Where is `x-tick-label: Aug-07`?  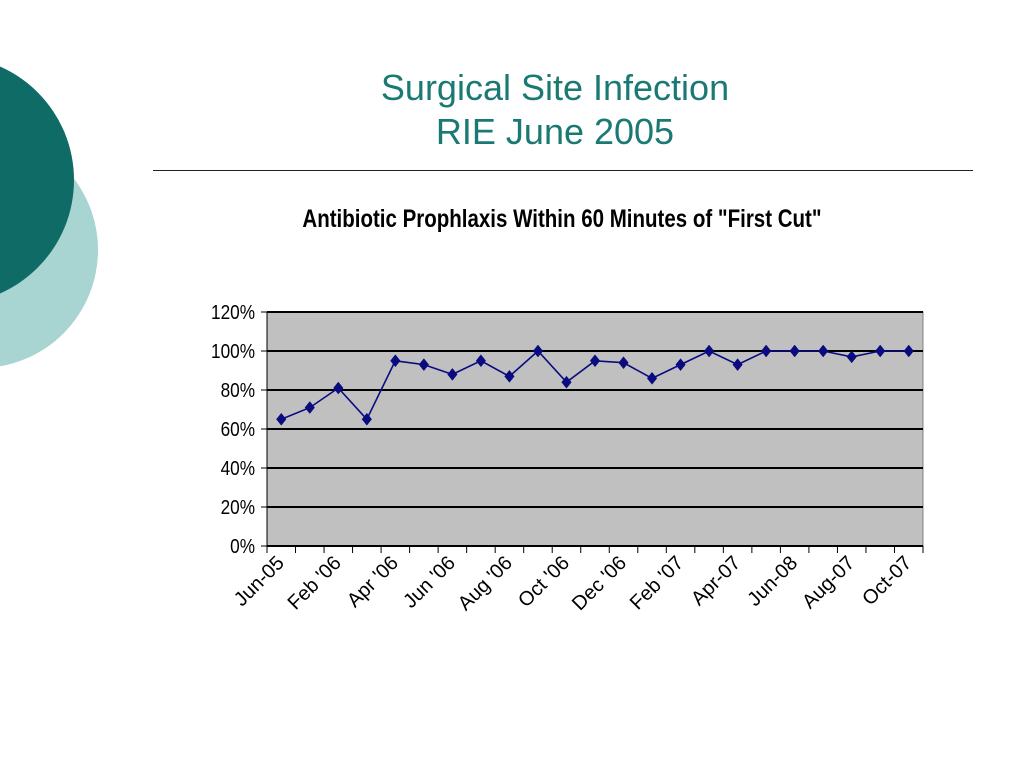
x-tick-label: Aug-07 is located at coordinates (828, 582).